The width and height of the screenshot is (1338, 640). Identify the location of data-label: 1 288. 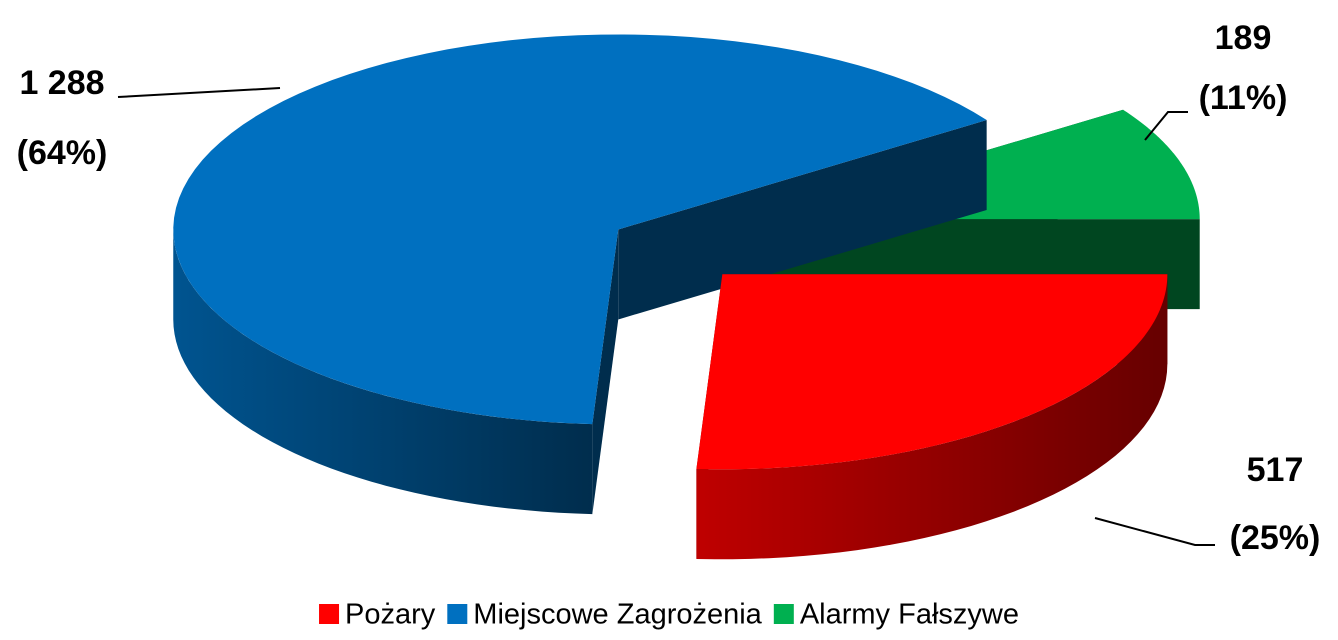
(61, 83).